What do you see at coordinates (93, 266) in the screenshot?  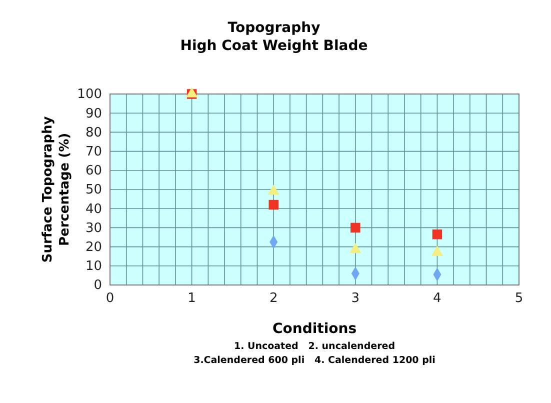 I see `y-tick-label: 10` at bounding box center [93, 266].